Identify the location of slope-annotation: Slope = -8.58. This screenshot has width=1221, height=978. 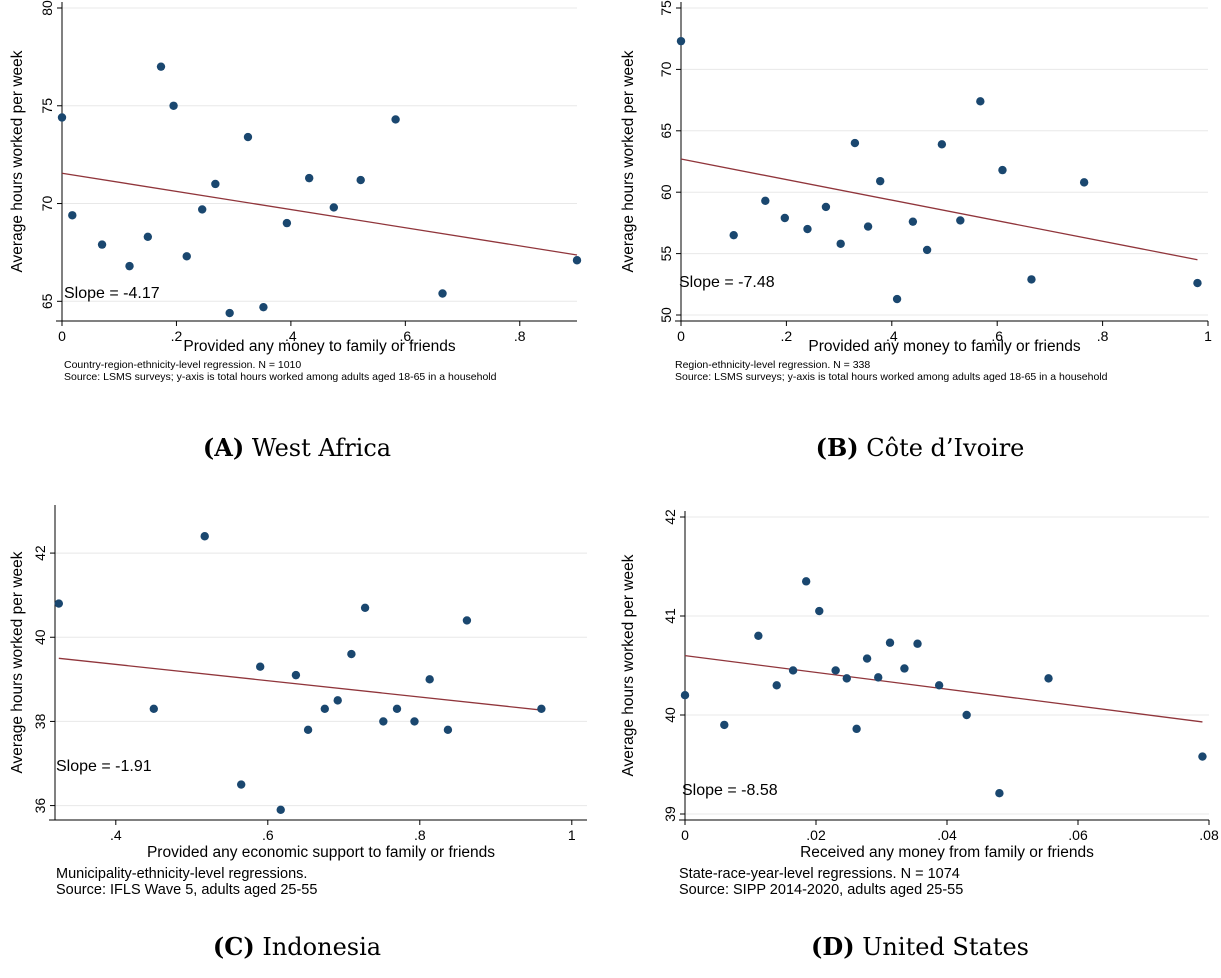
(730, 790).